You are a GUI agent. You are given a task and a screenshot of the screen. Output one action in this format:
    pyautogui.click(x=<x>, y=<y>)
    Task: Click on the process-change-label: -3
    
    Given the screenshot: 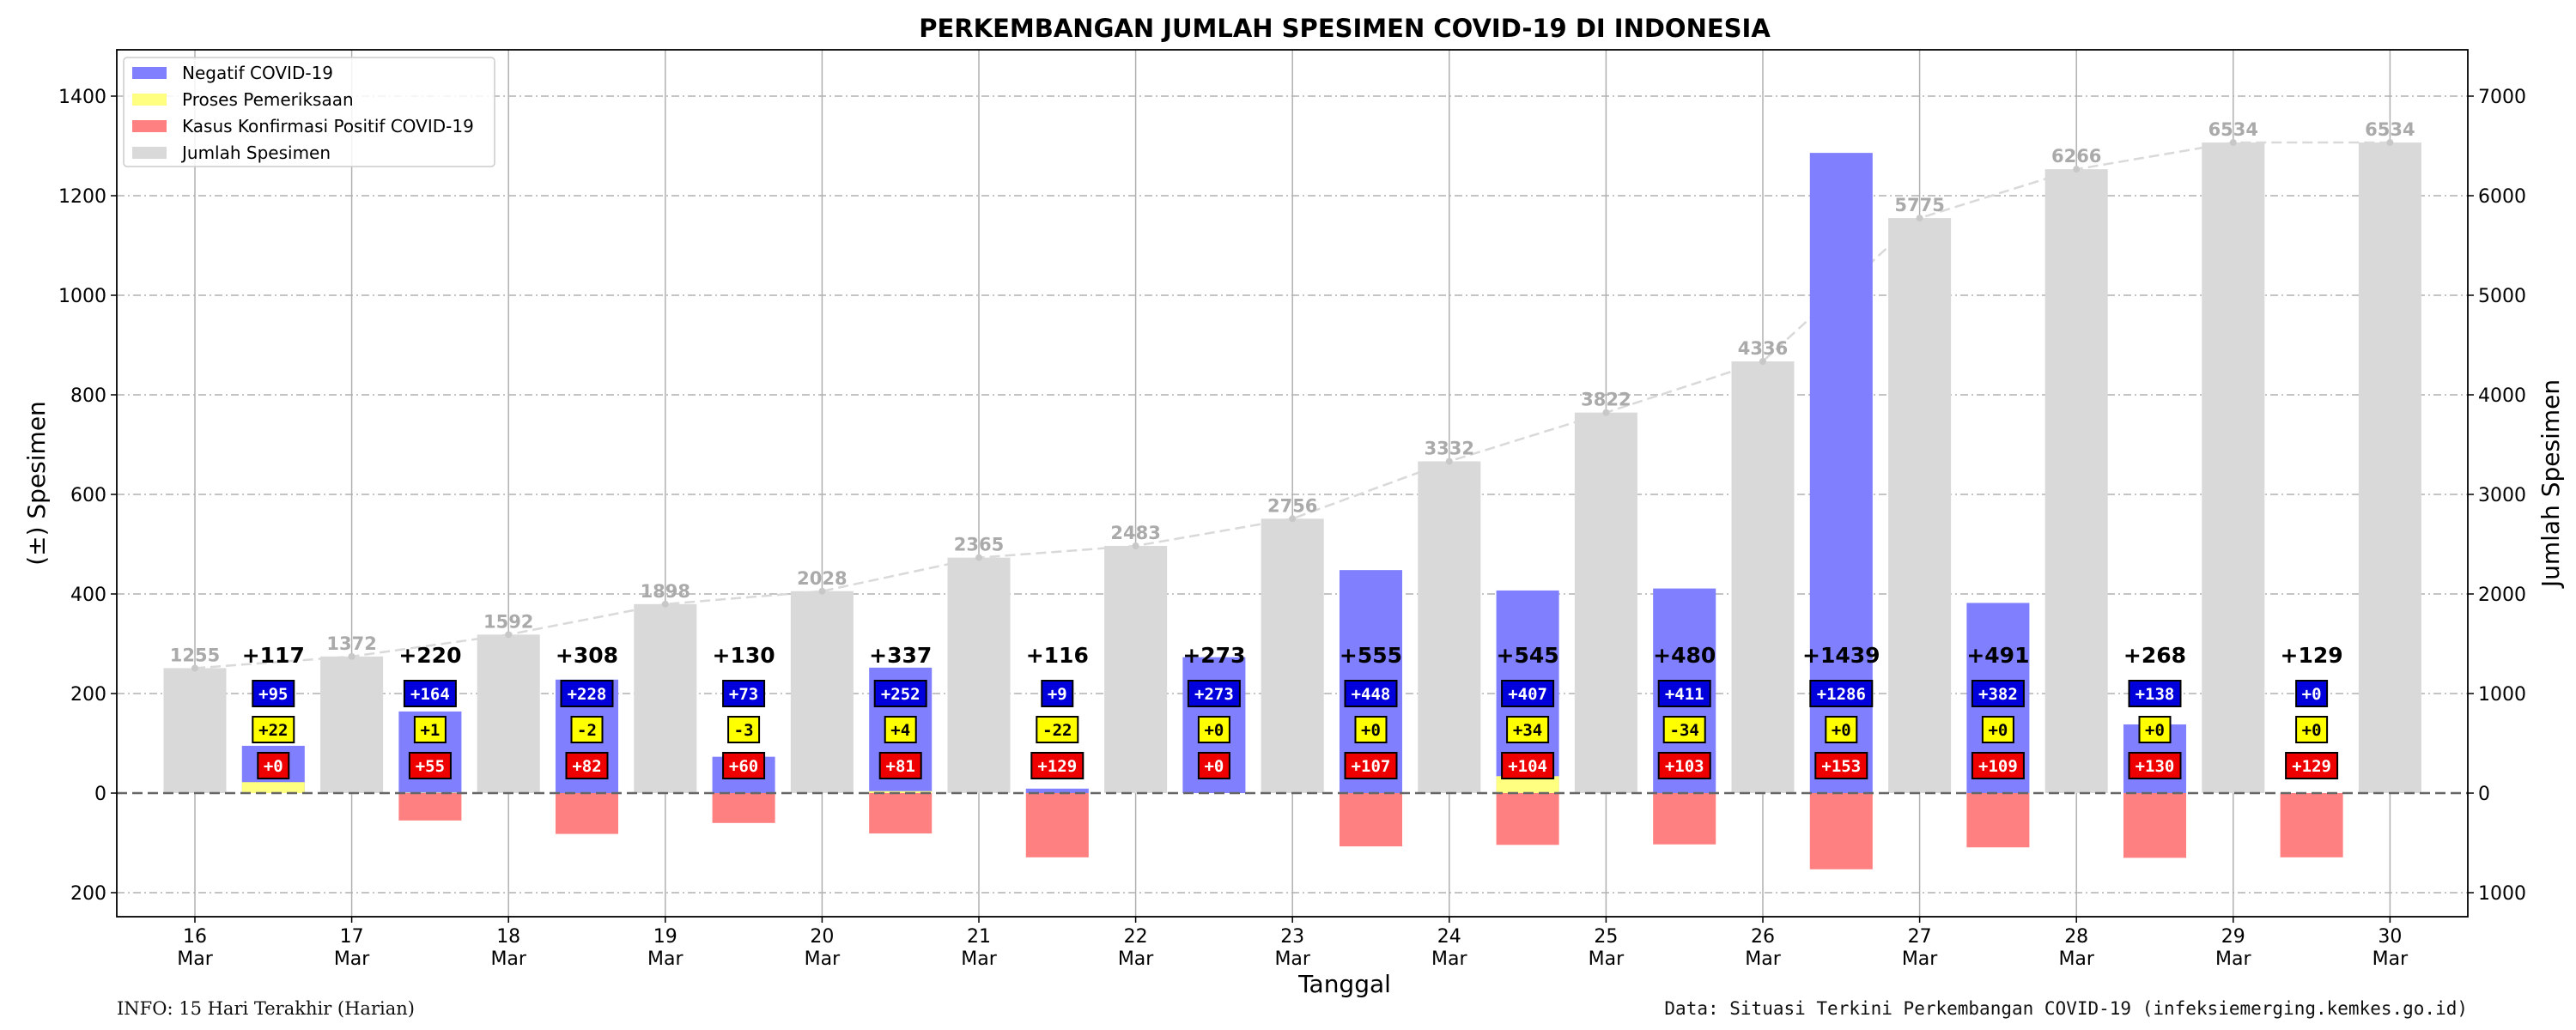 What is the action you would take?
    pyautogui.click(x=744, y=730)
    